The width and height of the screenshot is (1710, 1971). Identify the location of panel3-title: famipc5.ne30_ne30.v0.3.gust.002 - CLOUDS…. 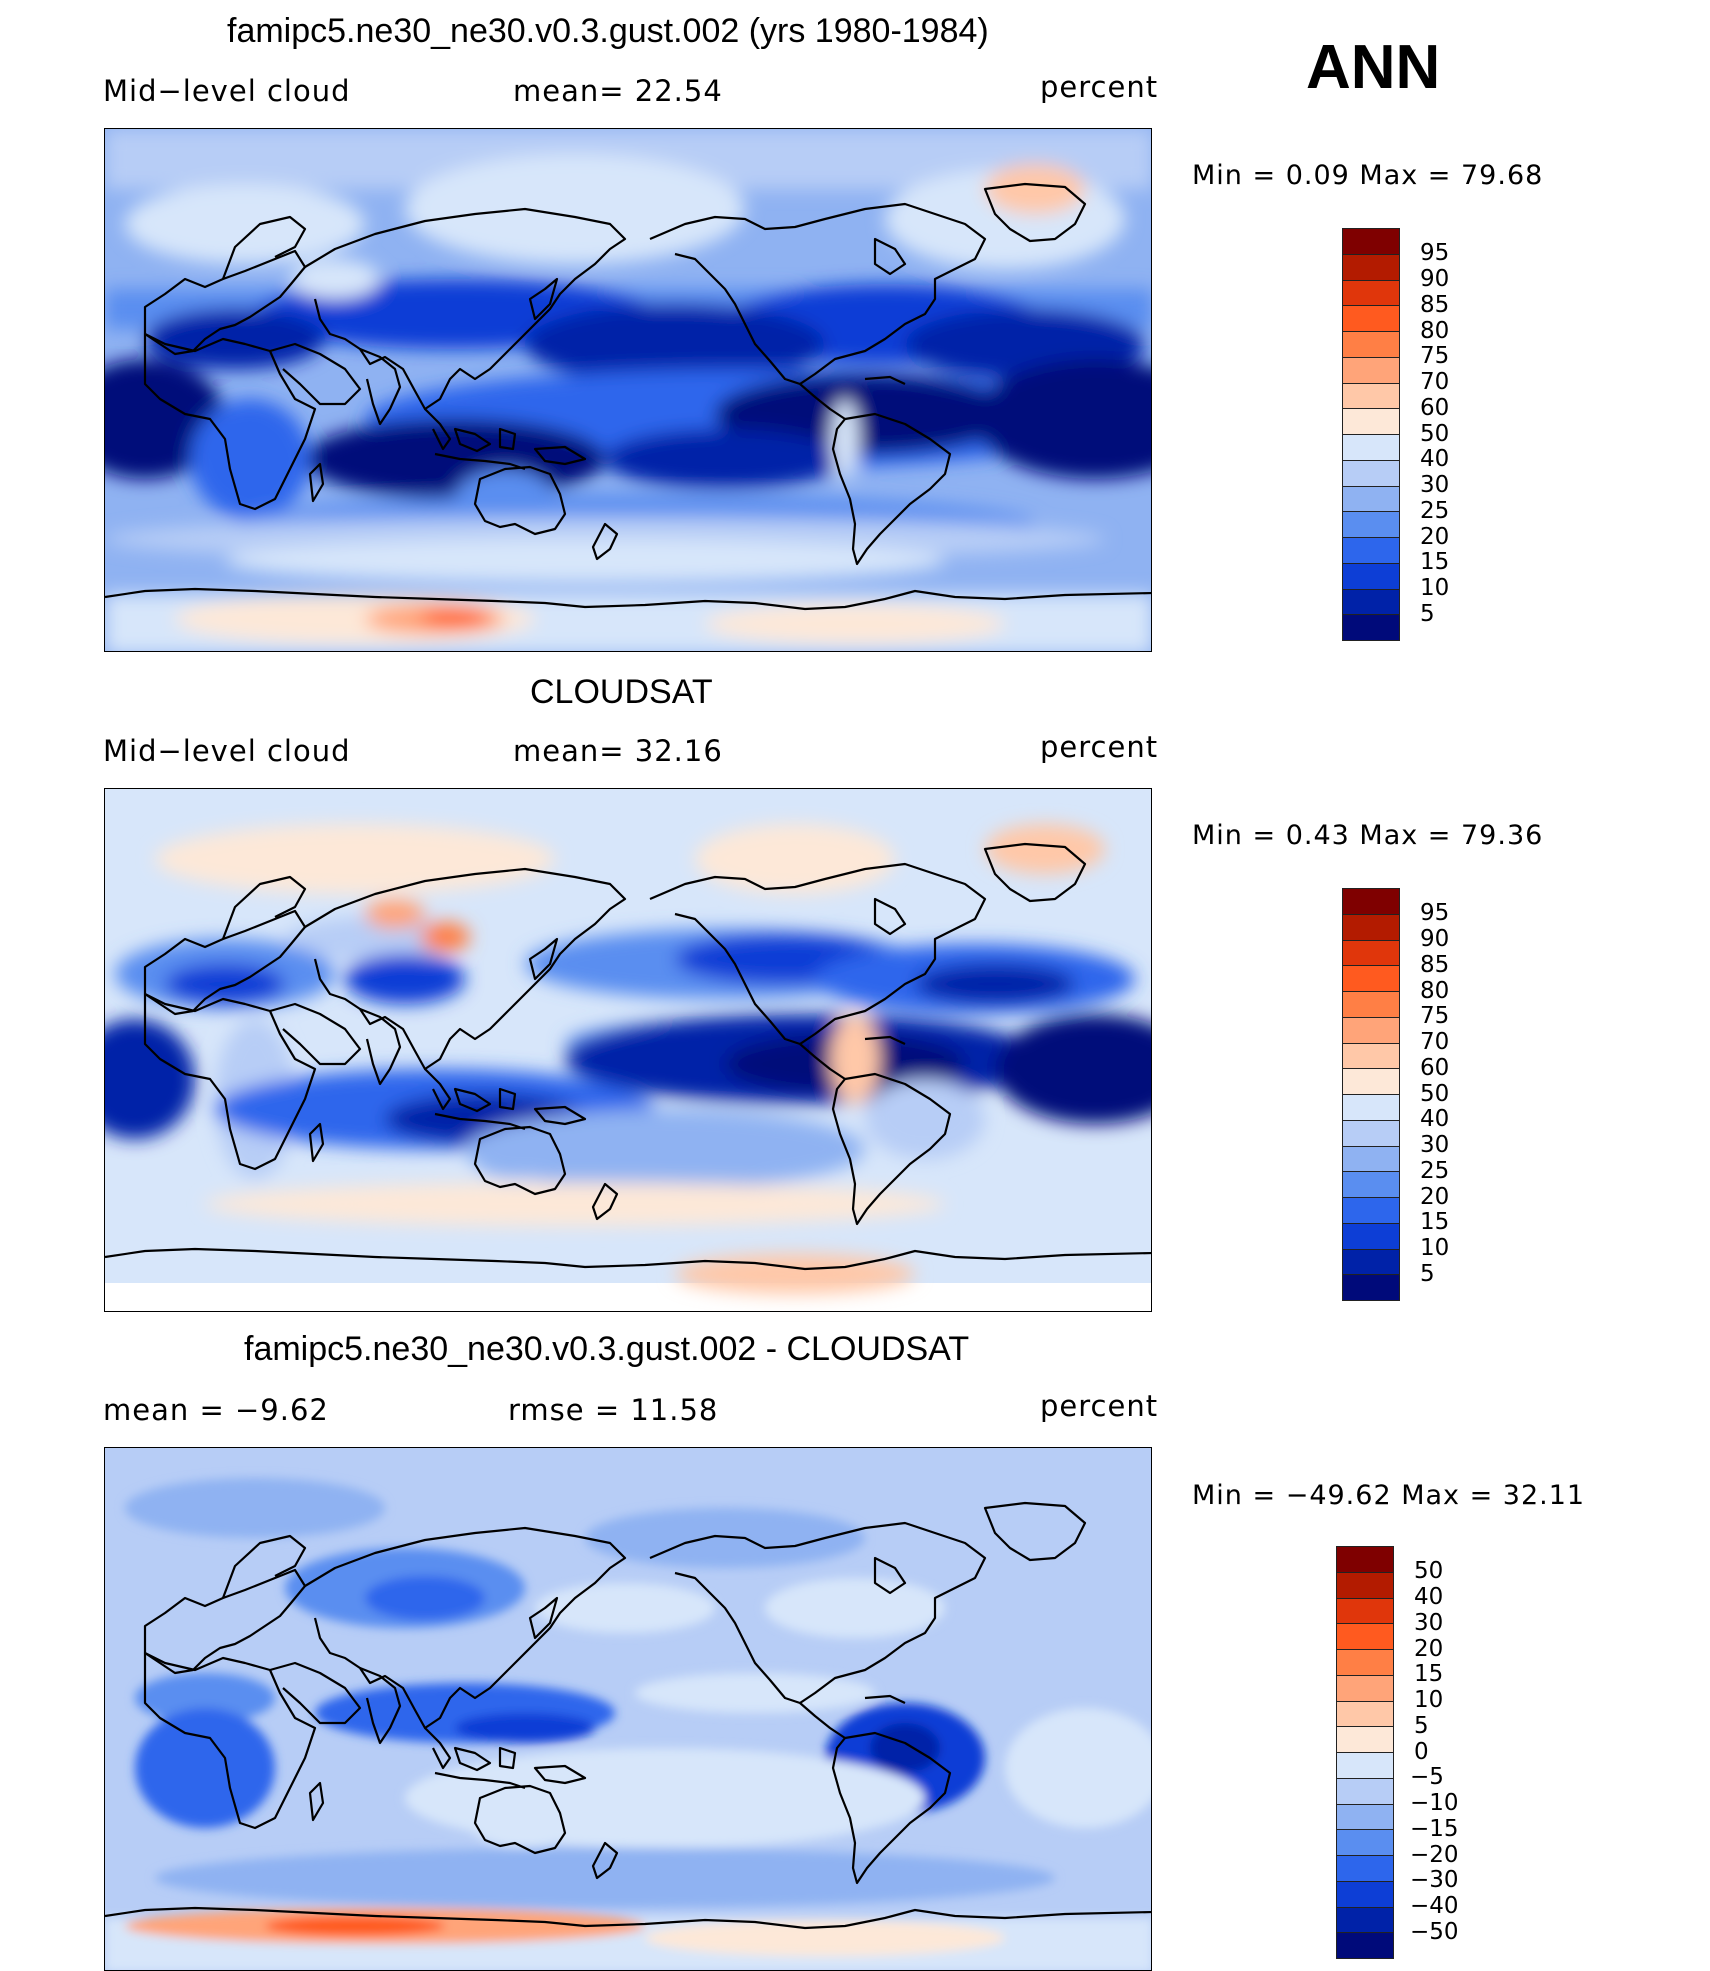
(607, 1349).